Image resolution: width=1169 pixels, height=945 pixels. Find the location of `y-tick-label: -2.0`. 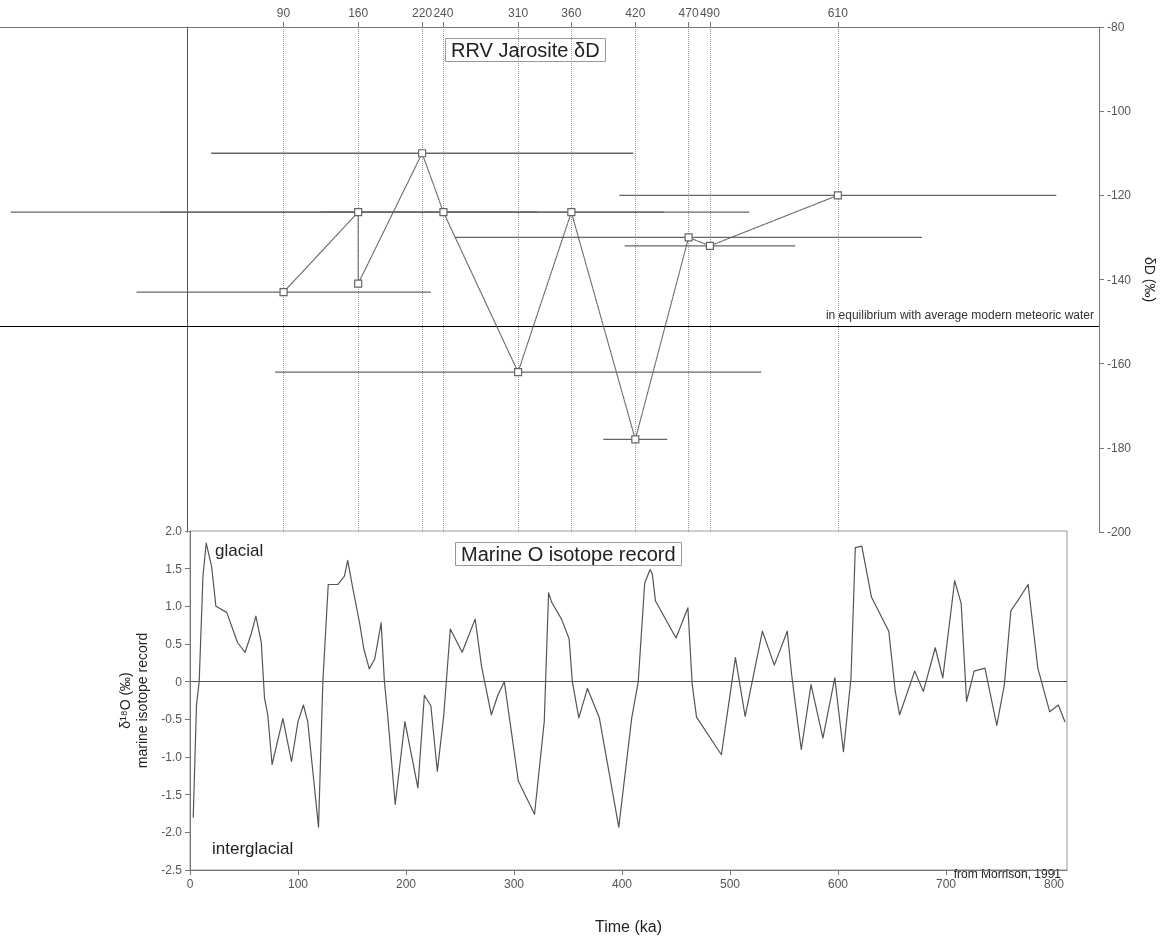

y-tick-label: -2.0 is located at coordinates (172, 832).